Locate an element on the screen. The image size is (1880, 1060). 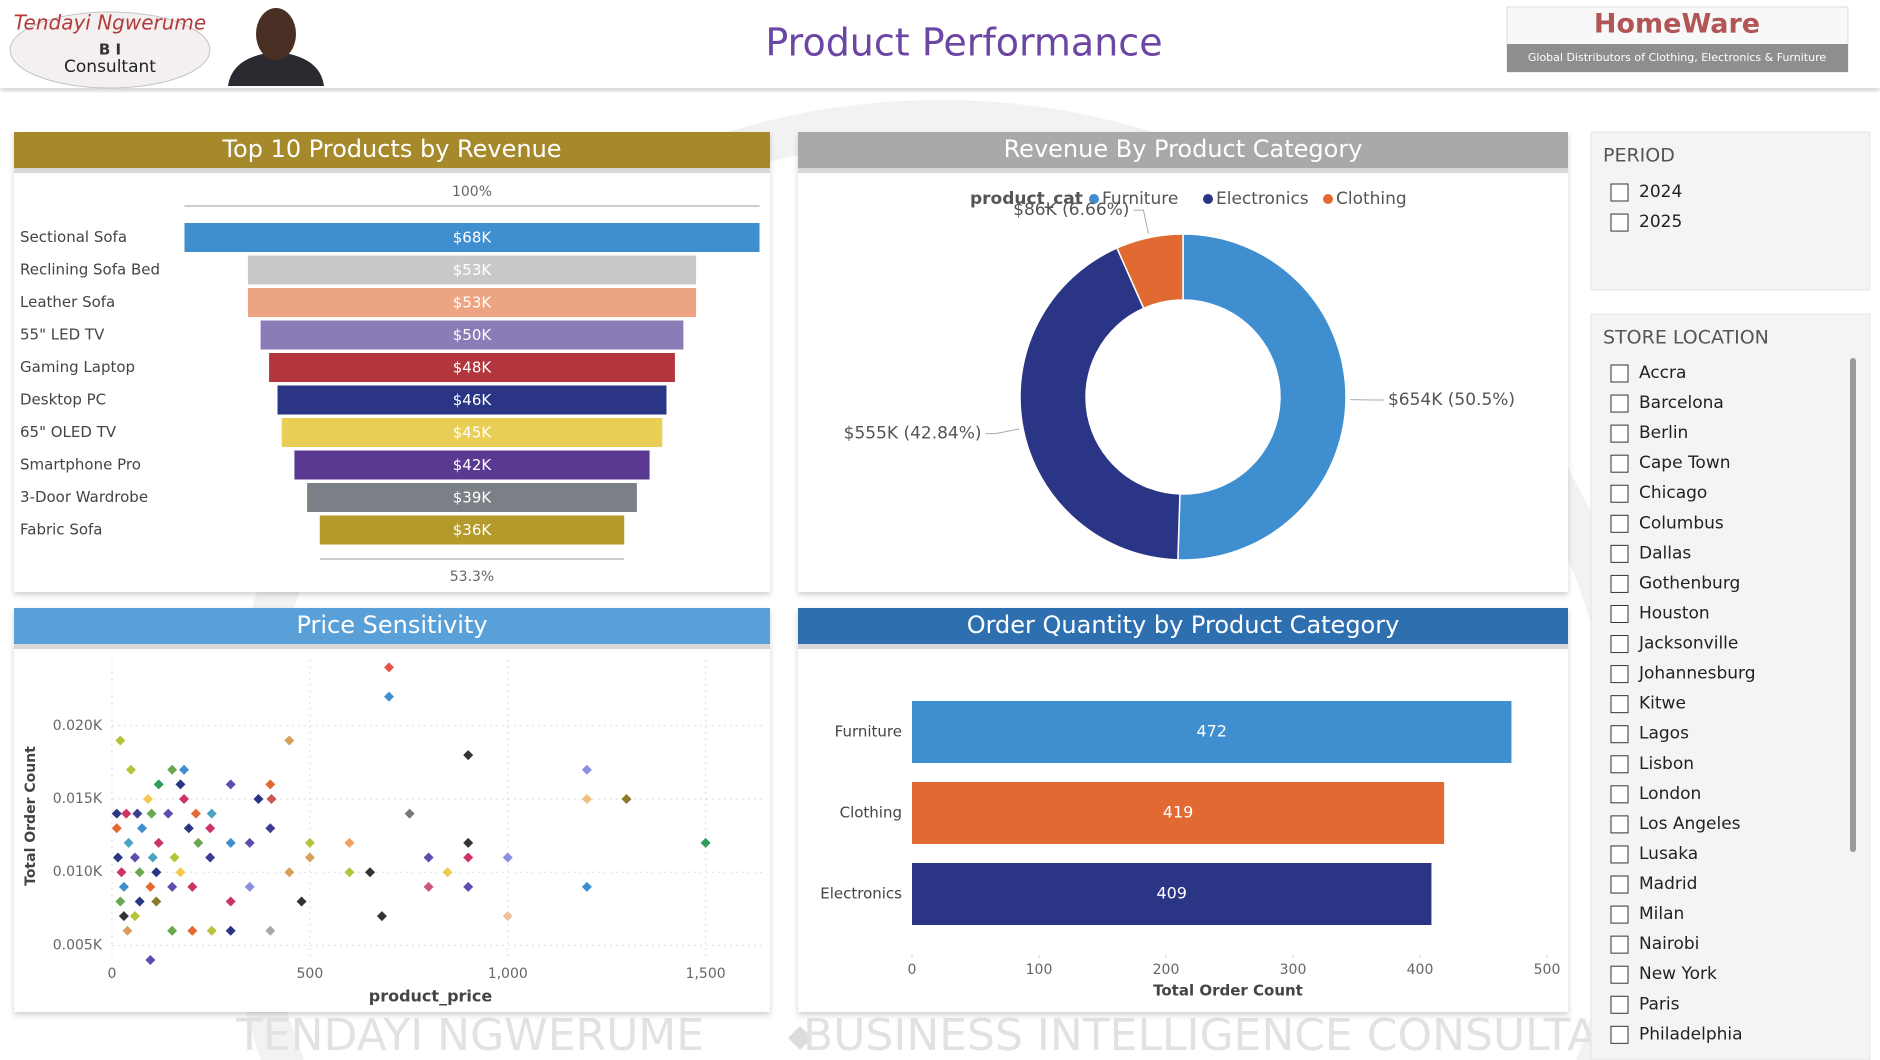
slicer-item: Nairobi is located at coordinates (1669, 944).